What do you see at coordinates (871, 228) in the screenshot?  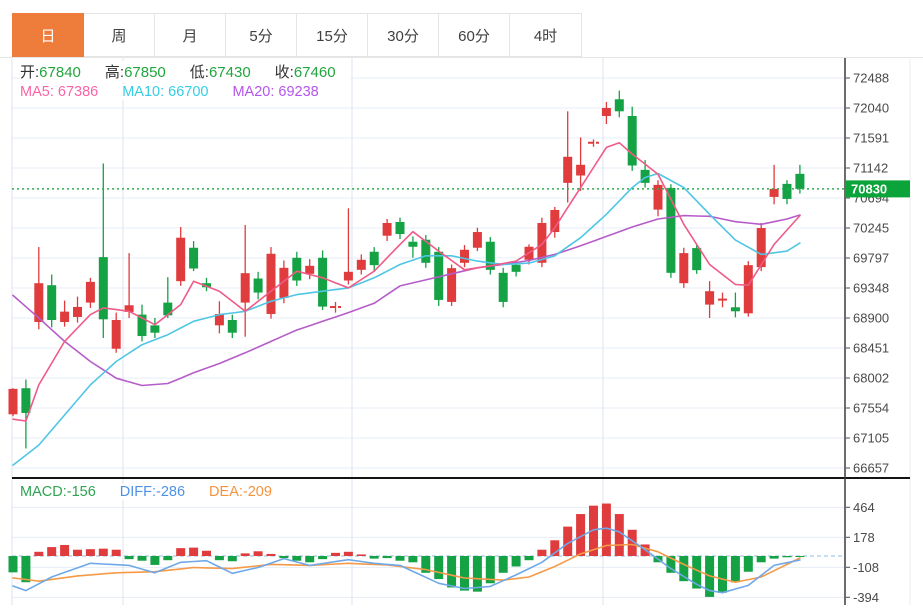 I see `price-axis-label: 70245` at bounding box center [871, 228].